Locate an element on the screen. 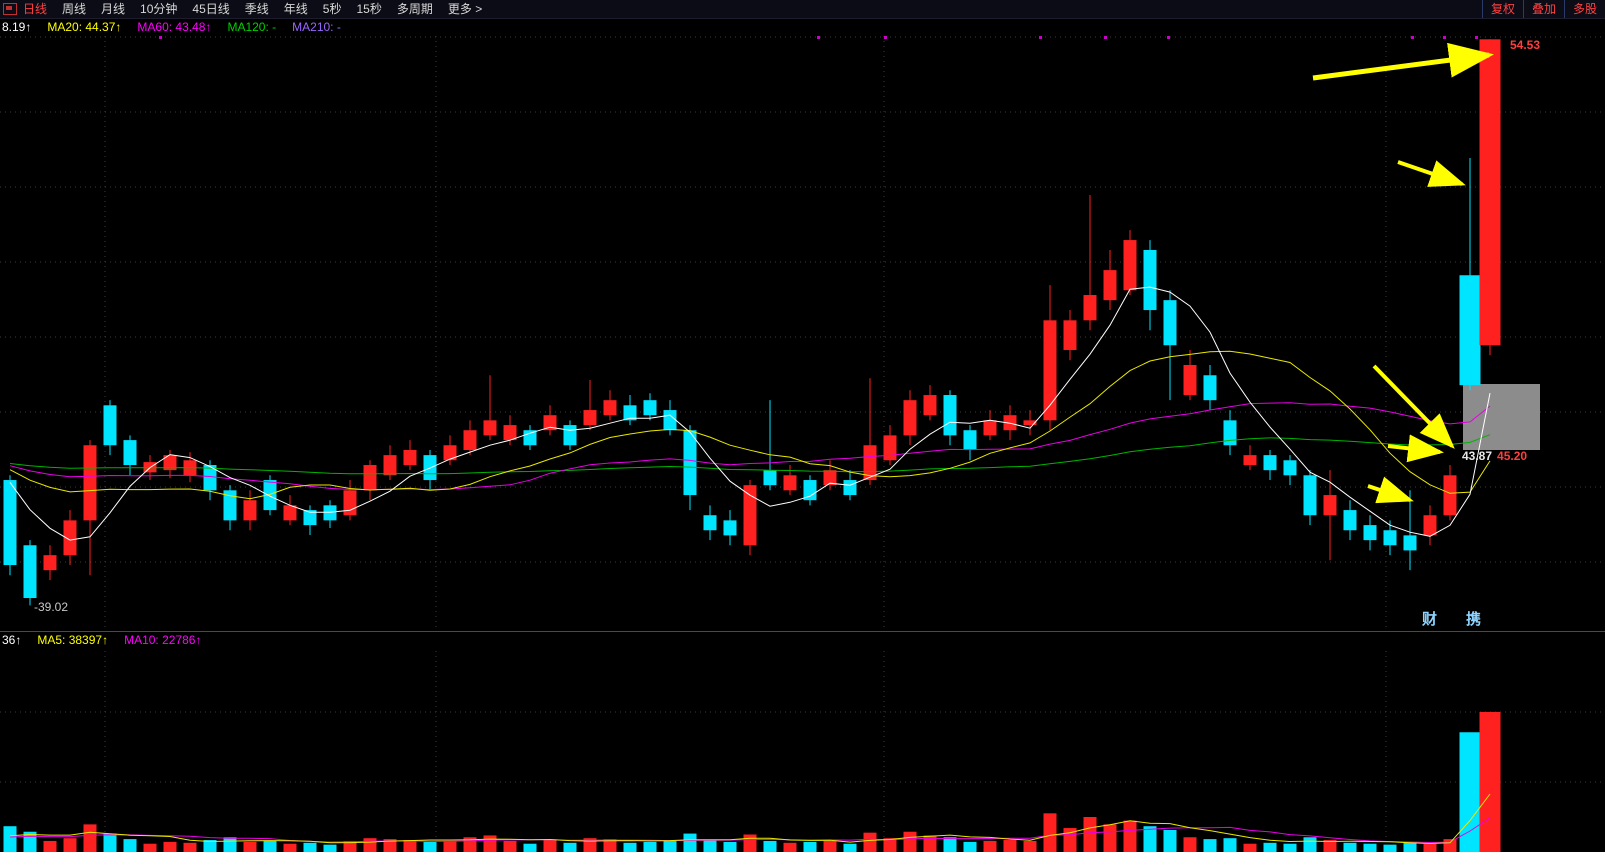 The height and width of the screenshot is (852, 1605). period-menu-item-2: 月线 is located at coordinates (113, 9).